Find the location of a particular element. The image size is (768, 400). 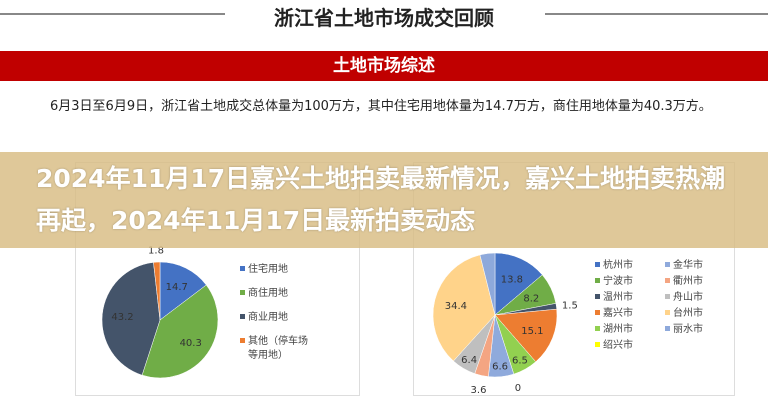

data-label: 8.2 is located at coordinates (531, 299).